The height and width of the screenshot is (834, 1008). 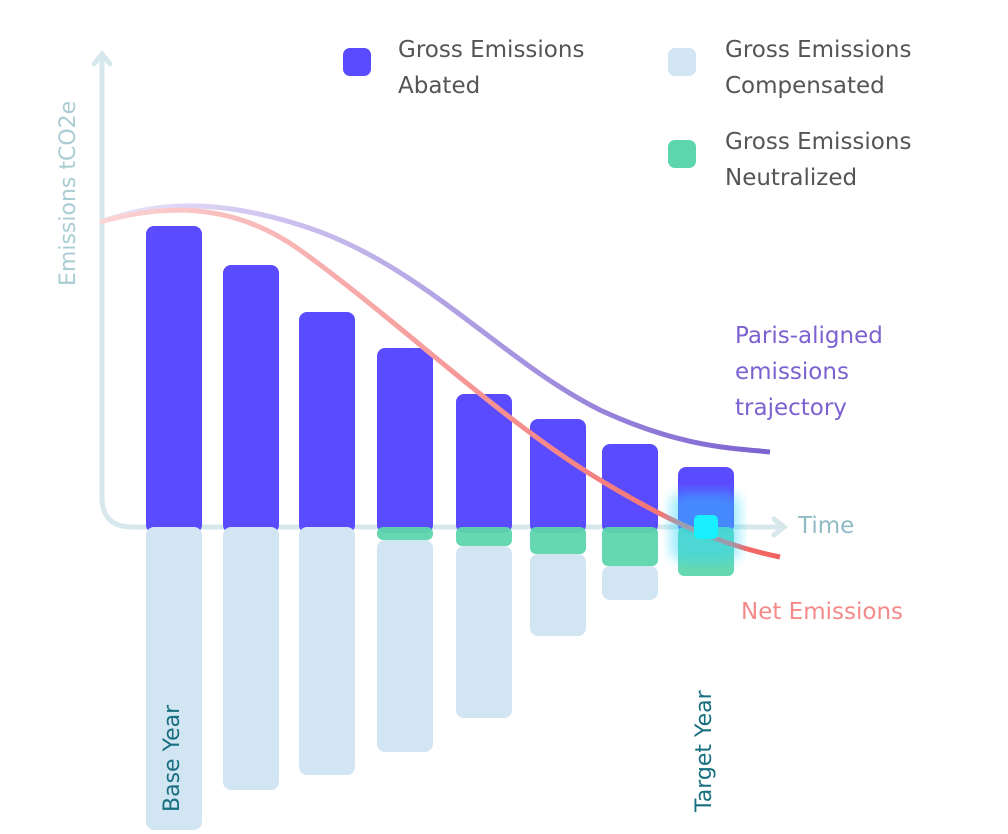 I want to click on x-tick-label: Target Year, so click(x=704, y=751).